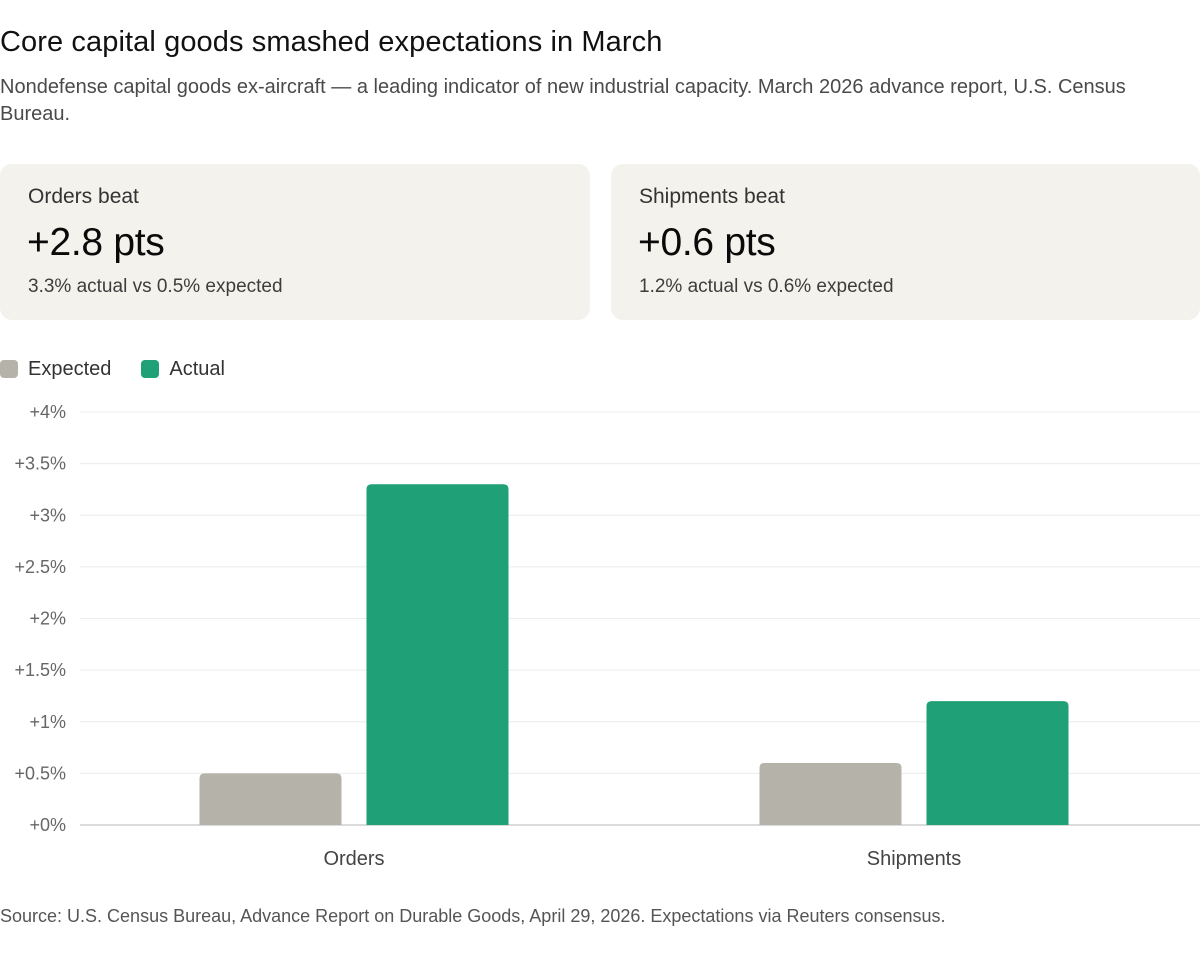  I want to click on x-tick-label-orders: Orders, so click(353, 859).